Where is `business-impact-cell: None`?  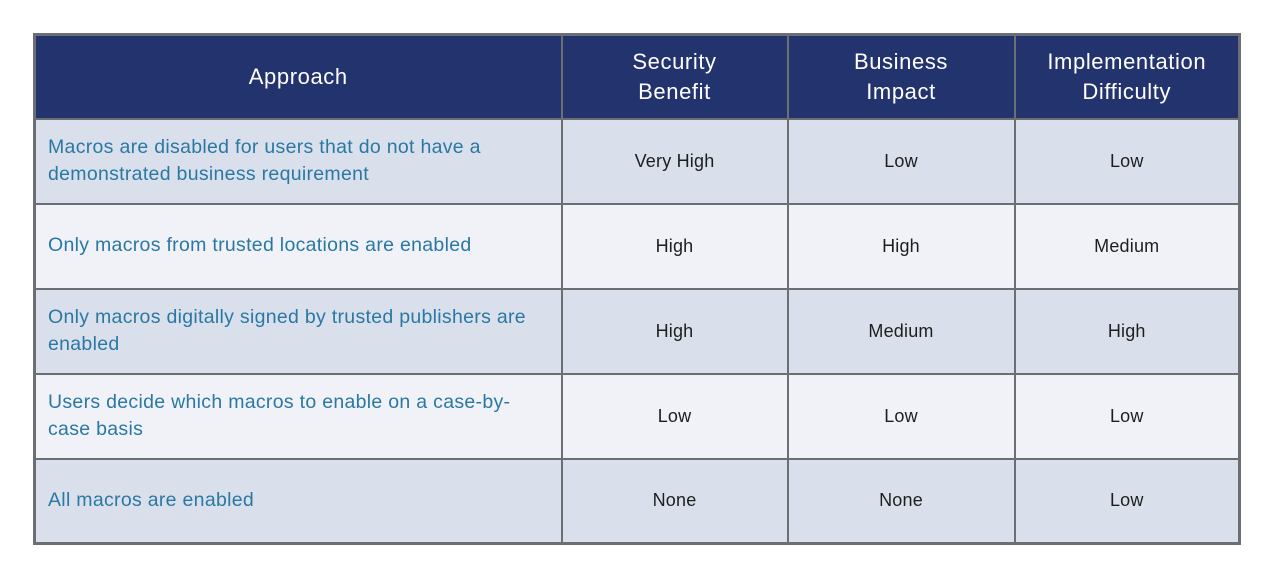 business-impact-cell: None is located at coordinates (901, 501).